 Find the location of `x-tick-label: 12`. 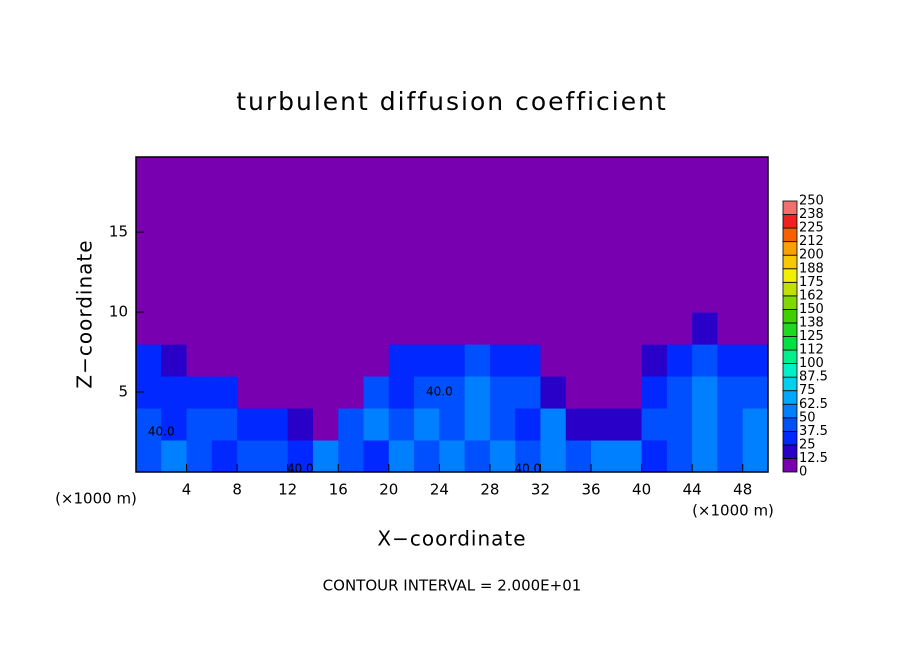

x-tick-label: 12 is located at coordinates (287, 490).